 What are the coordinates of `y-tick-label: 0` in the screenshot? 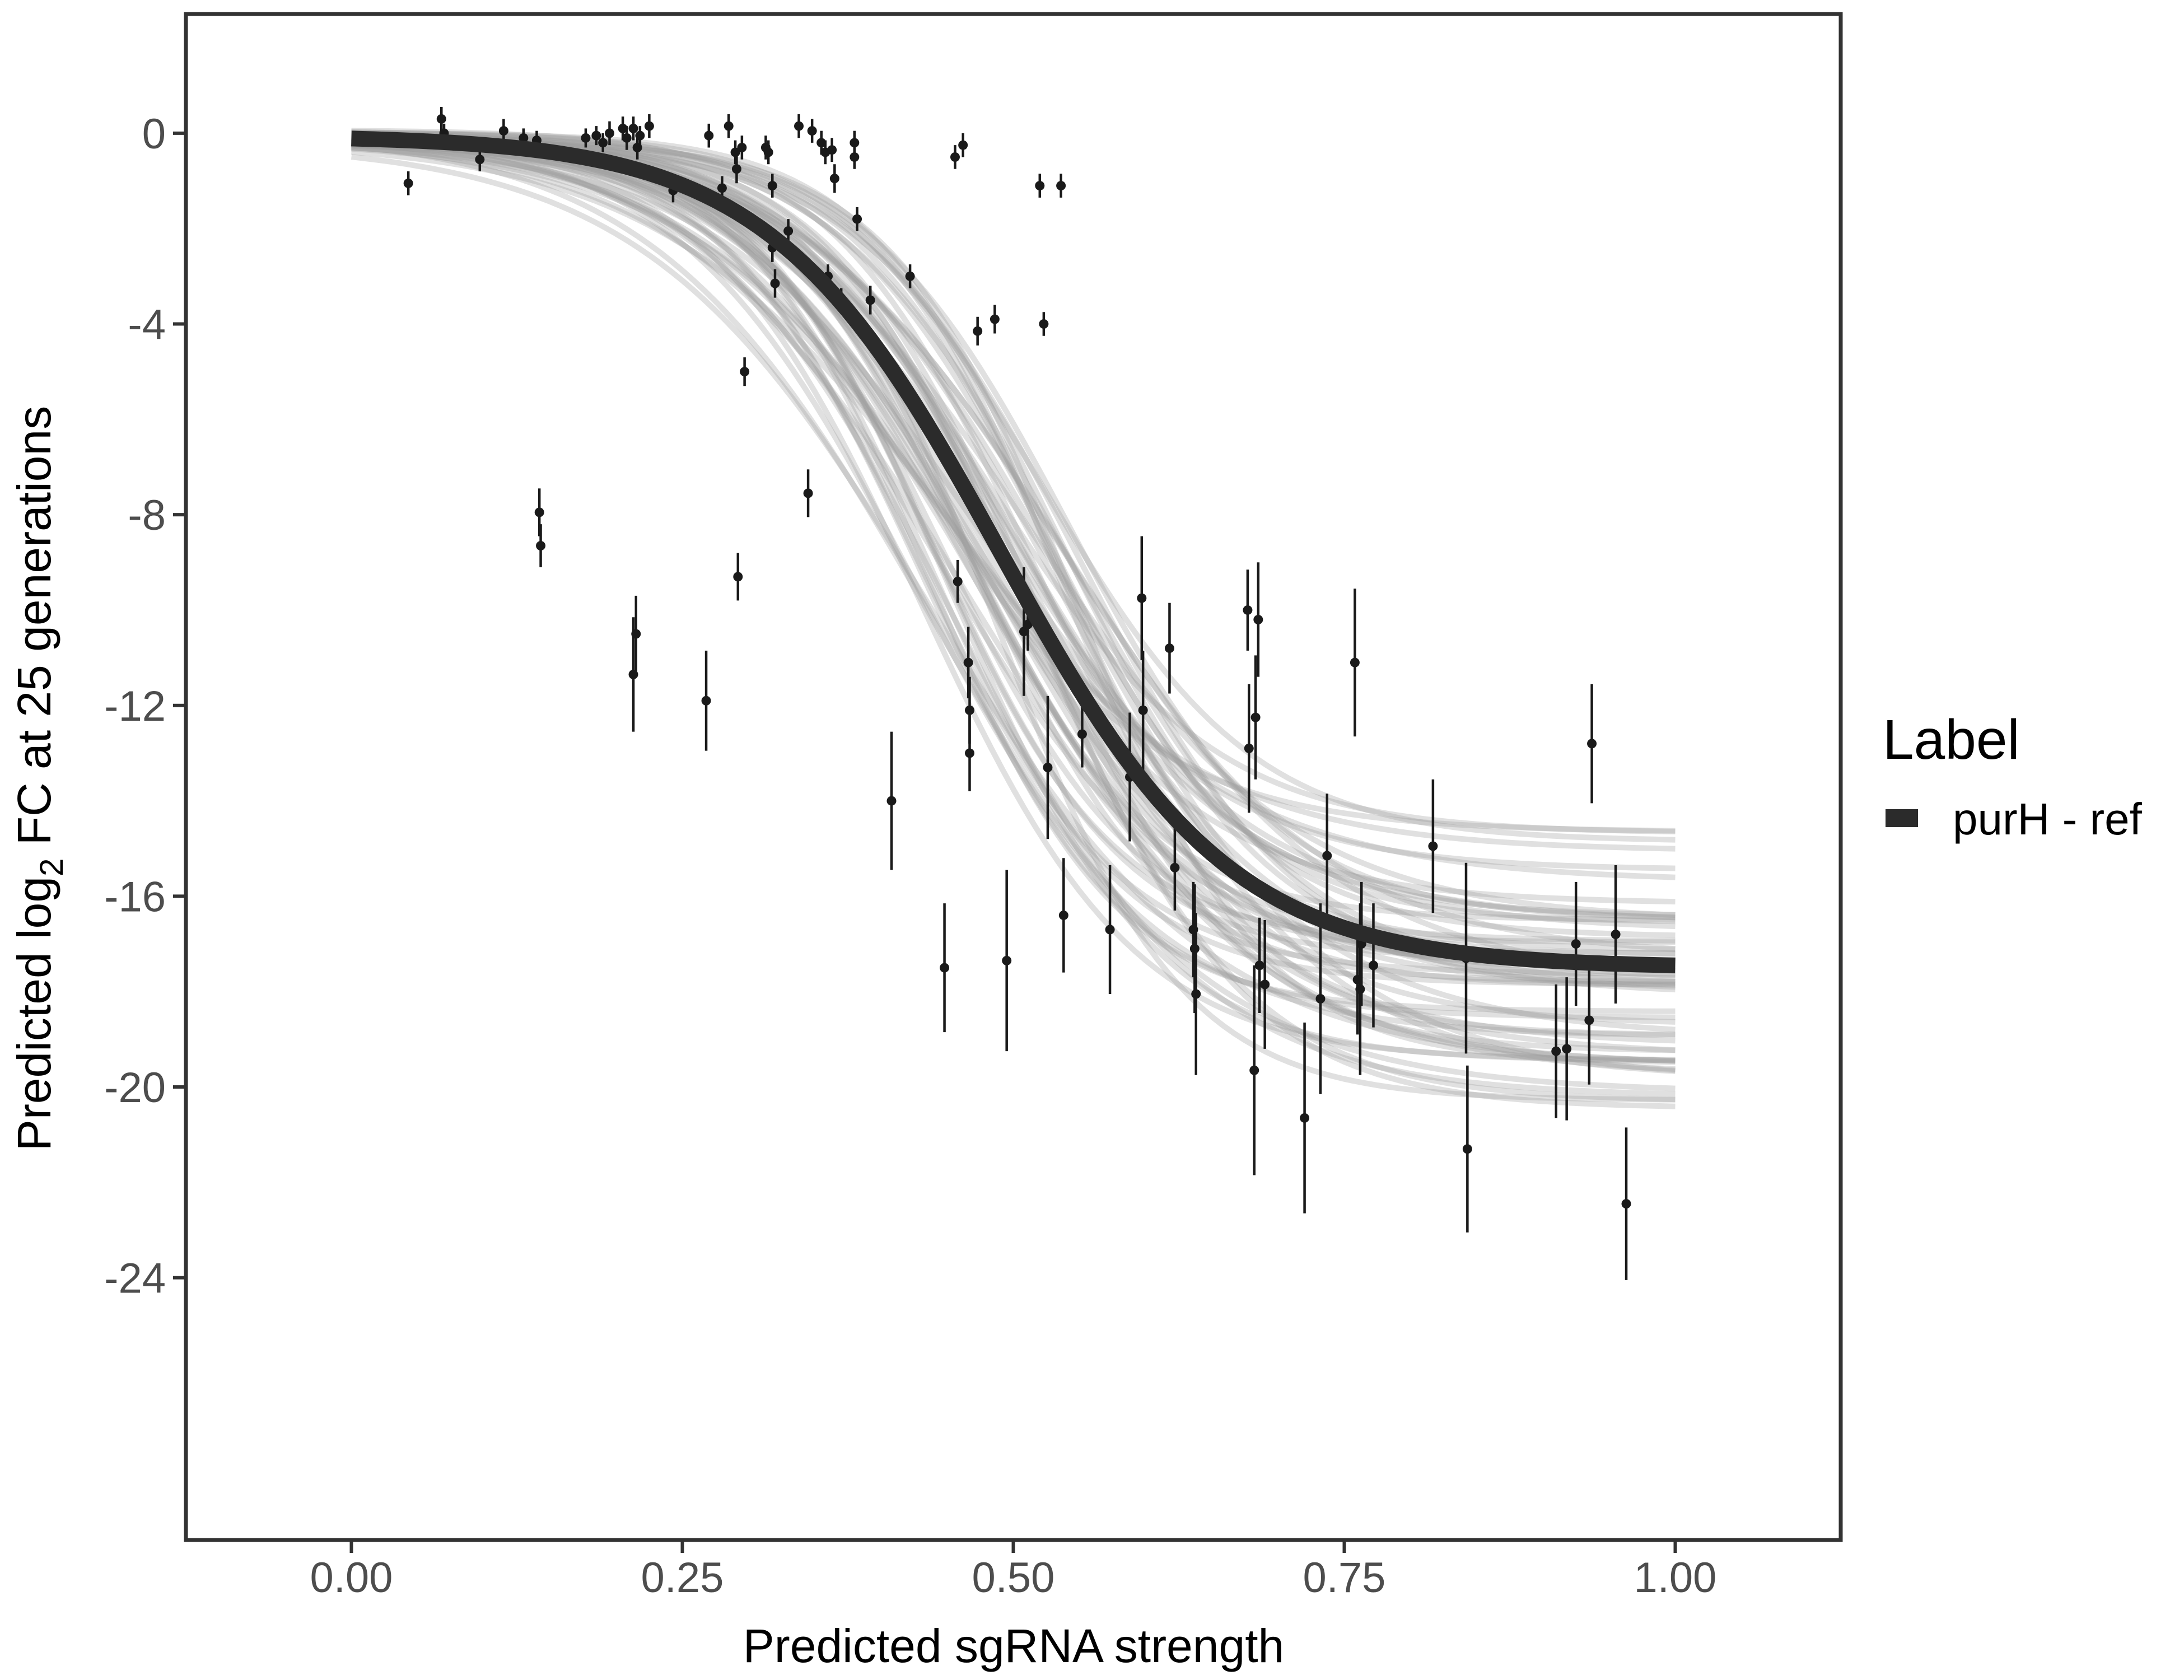 It's located at (154, 134).